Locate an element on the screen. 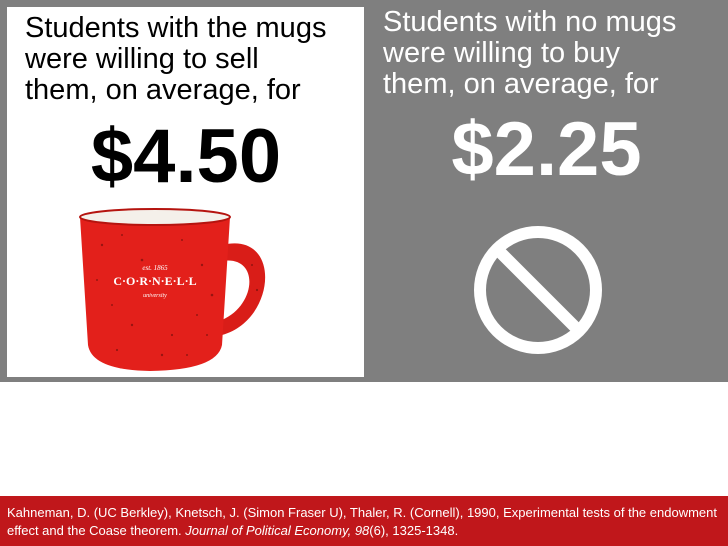 This screenshot has width=728, height=546. right-heading-line-3: them, on average, for is located at coordinates (521, 84).